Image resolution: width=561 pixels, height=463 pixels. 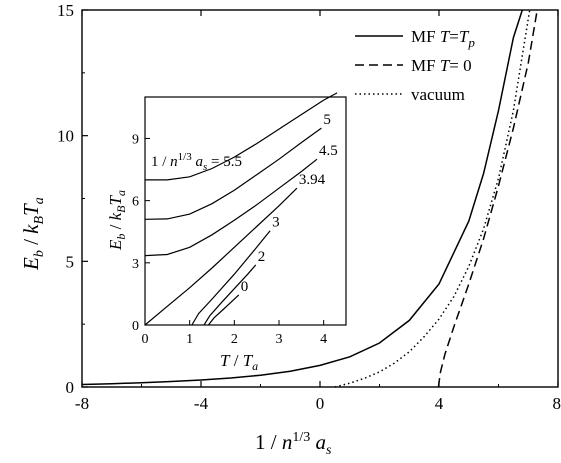 I want to click on inset-curve-label-2: 2, so click(x=262, y=257).